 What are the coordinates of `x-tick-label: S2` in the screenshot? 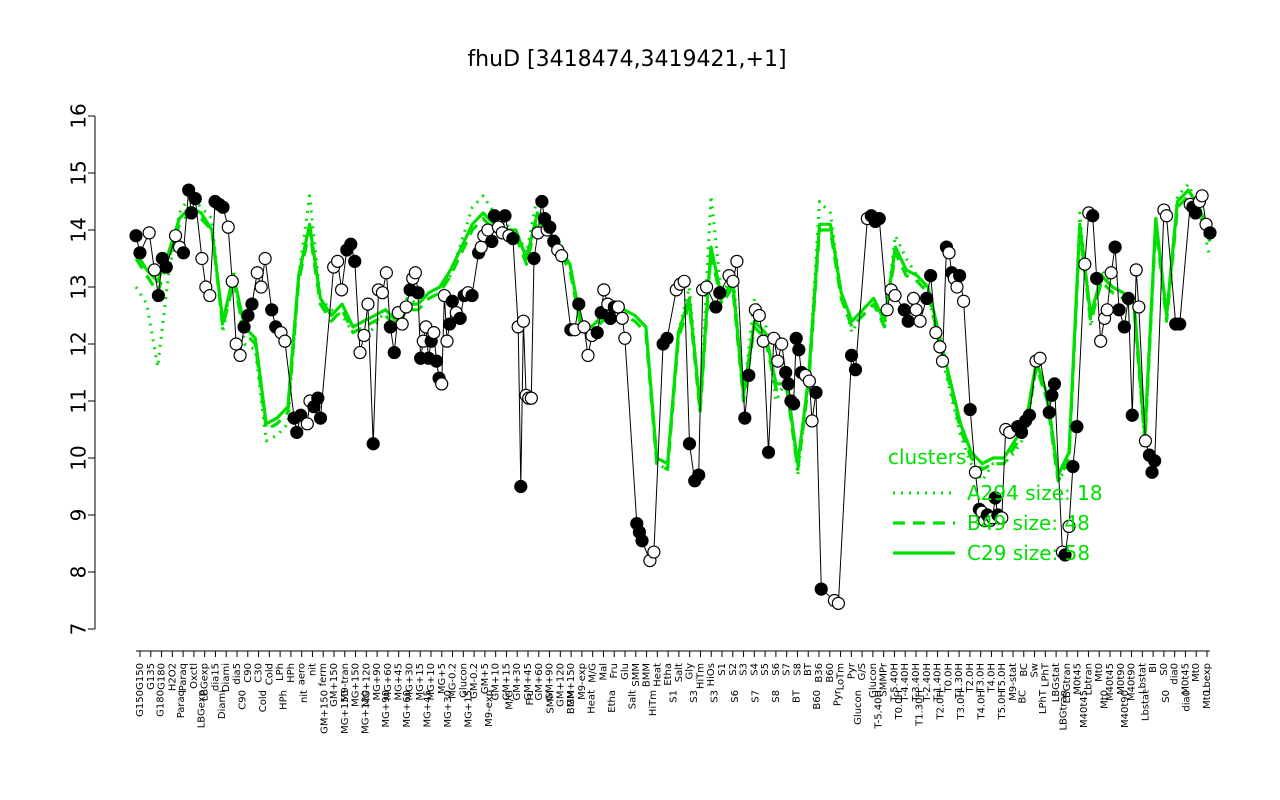 It's located at (733, 669).